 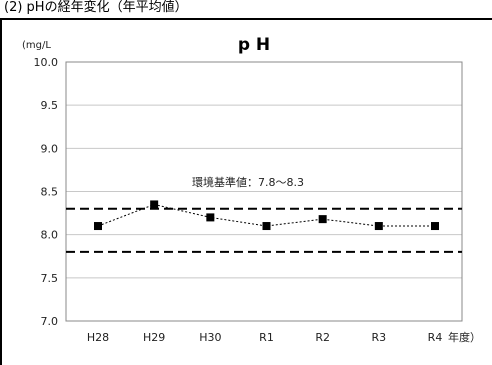 I want to click on y-tick-label: 8.0, so click(x=50, y=235).